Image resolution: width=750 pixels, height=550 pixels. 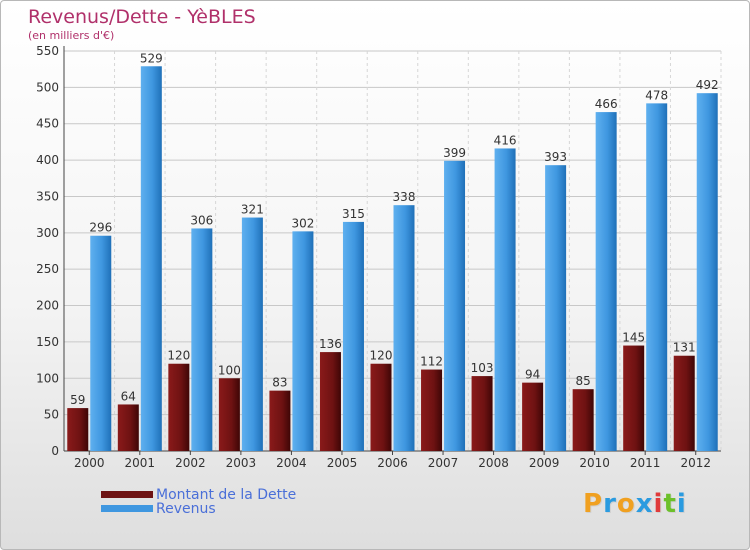 I want to click on x-tick-label: 2009, so click(x=544, y=463).